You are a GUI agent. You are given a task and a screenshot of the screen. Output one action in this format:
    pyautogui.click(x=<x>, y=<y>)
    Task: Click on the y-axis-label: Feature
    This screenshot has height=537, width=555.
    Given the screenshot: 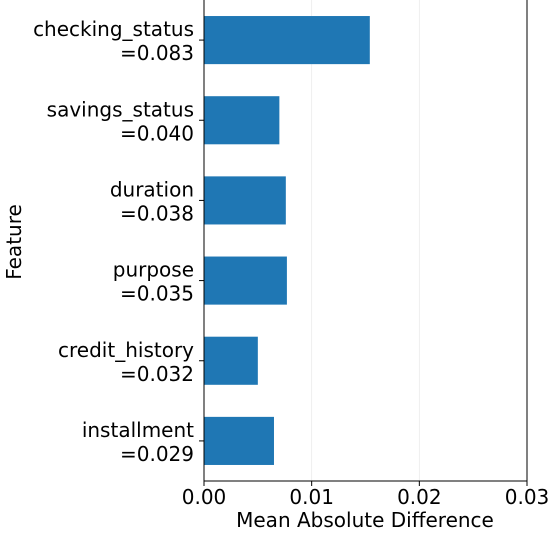 What is the action you would take?
    pyautogui.click(x=14, y=242)
    